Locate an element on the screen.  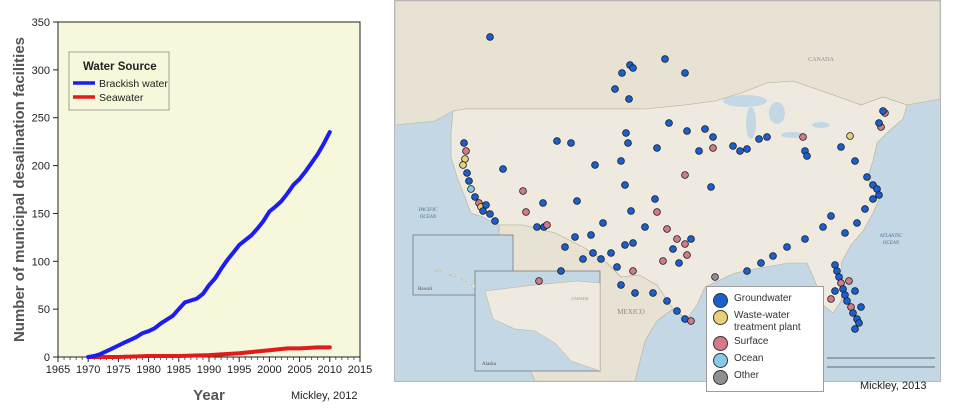
legend-label: Groundwater is located at coordinates (763, 298).